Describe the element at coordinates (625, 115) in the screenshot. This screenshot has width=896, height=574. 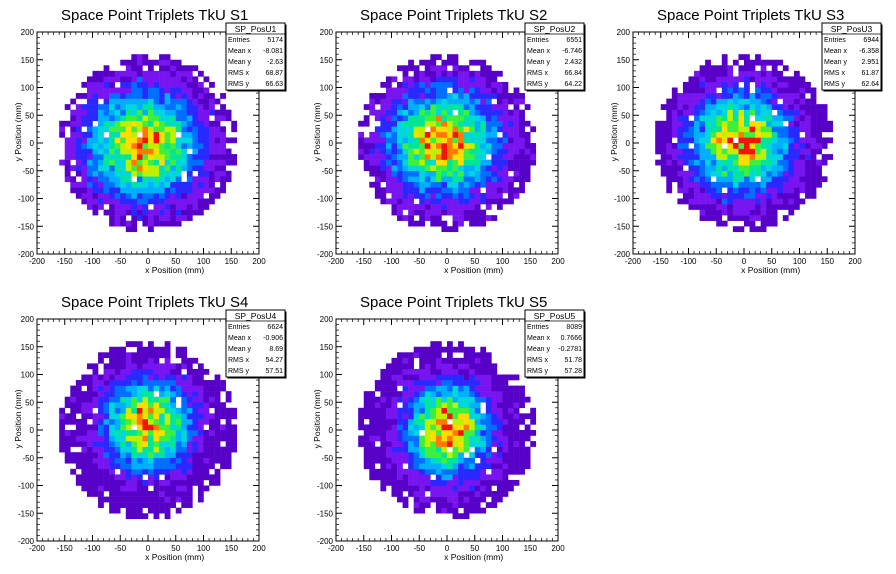
I see `y-tick-label: 50` at that location.